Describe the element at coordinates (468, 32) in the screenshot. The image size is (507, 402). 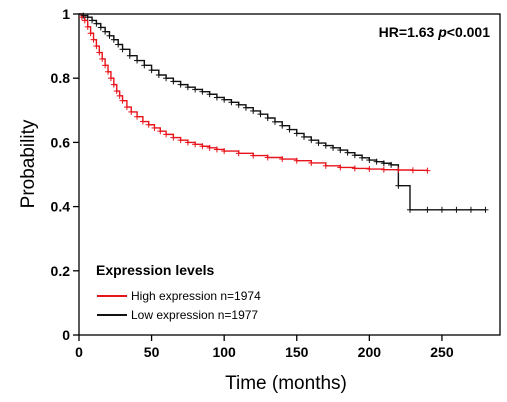
I see `p-value-text: <0.001` at that location.